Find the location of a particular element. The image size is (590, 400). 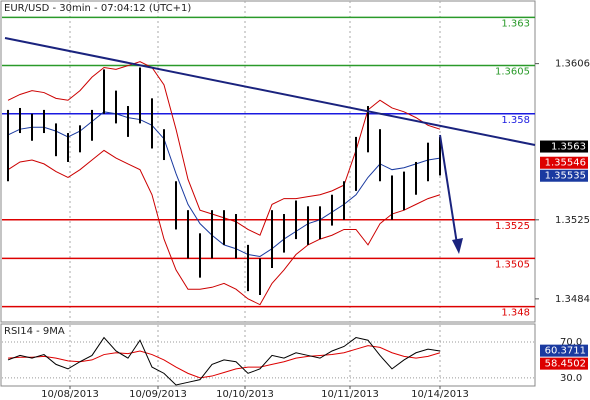

forecast-arrow is located at coordinates (448, 189).